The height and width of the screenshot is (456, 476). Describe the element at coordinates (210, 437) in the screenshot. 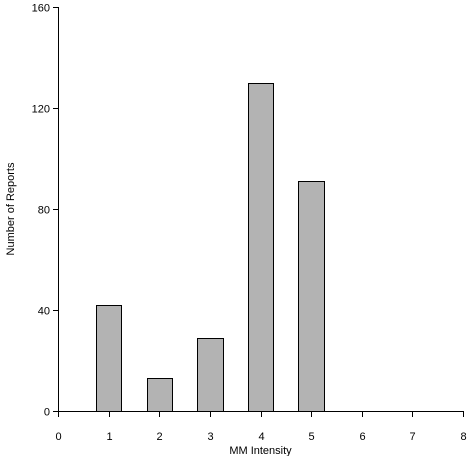

I see `x-tick-label: 3` at that location.